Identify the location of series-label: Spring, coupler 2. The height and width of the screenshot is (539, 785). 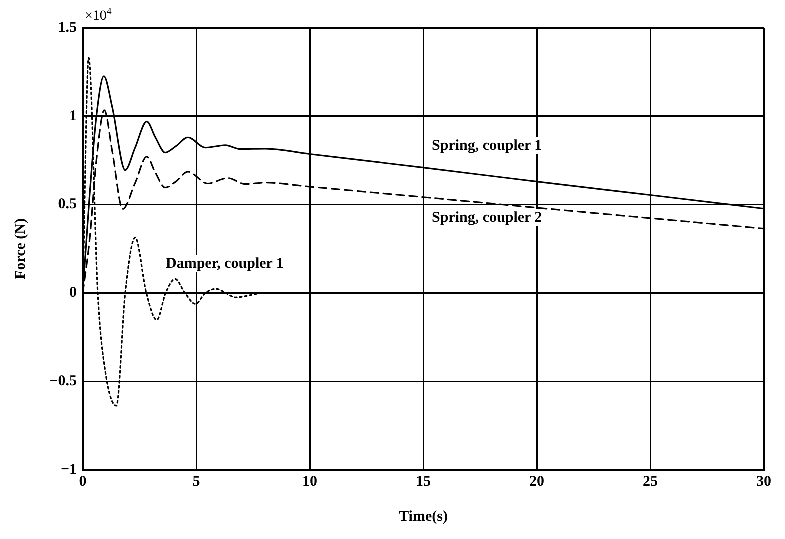
(487, 218).